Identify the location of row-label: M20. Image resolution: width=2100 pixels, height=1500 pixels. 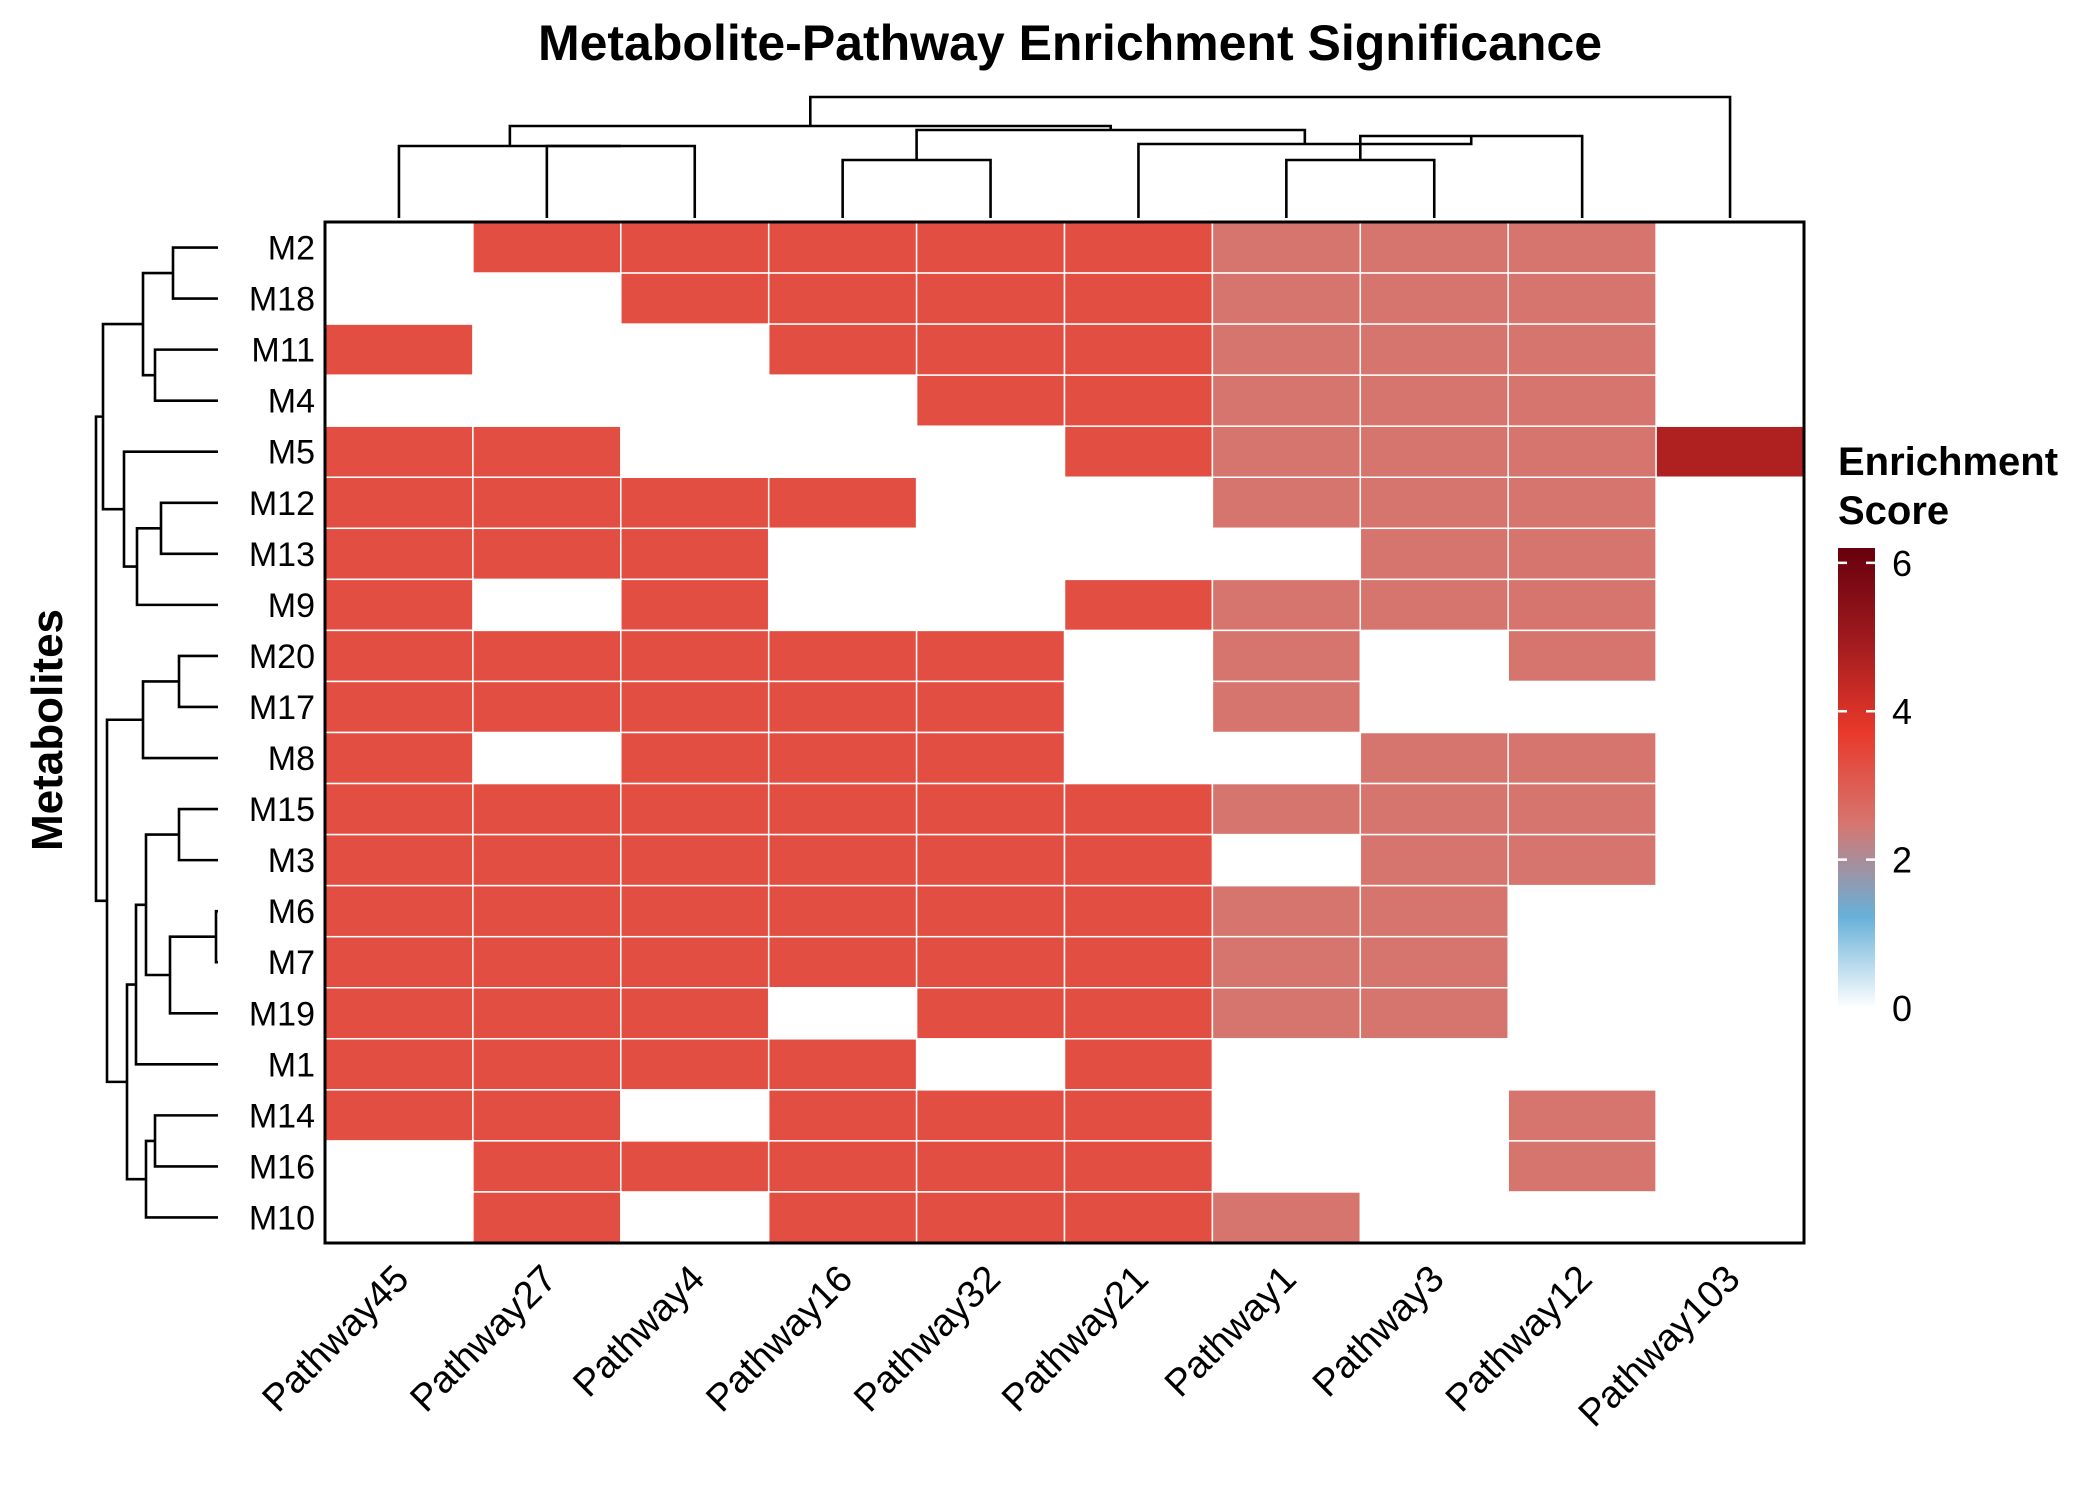
(282, 657).